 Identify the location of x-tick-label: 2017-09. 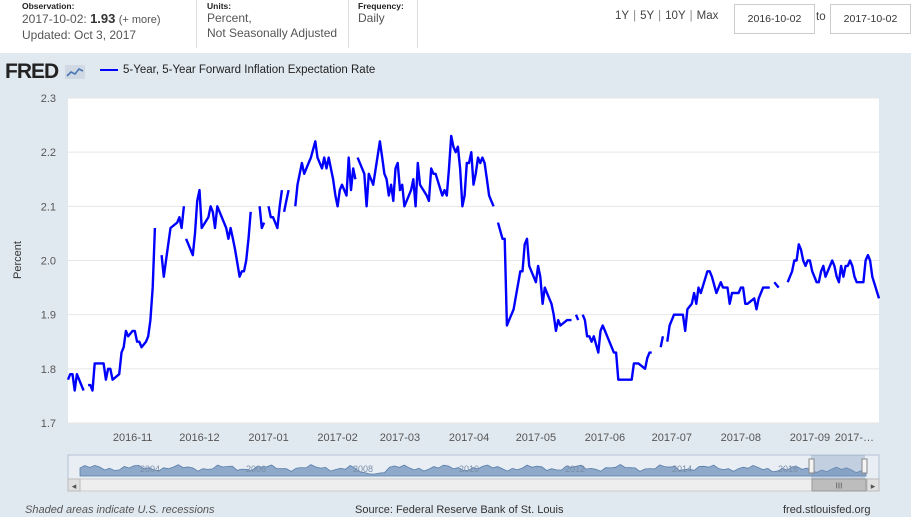
(810, 438).